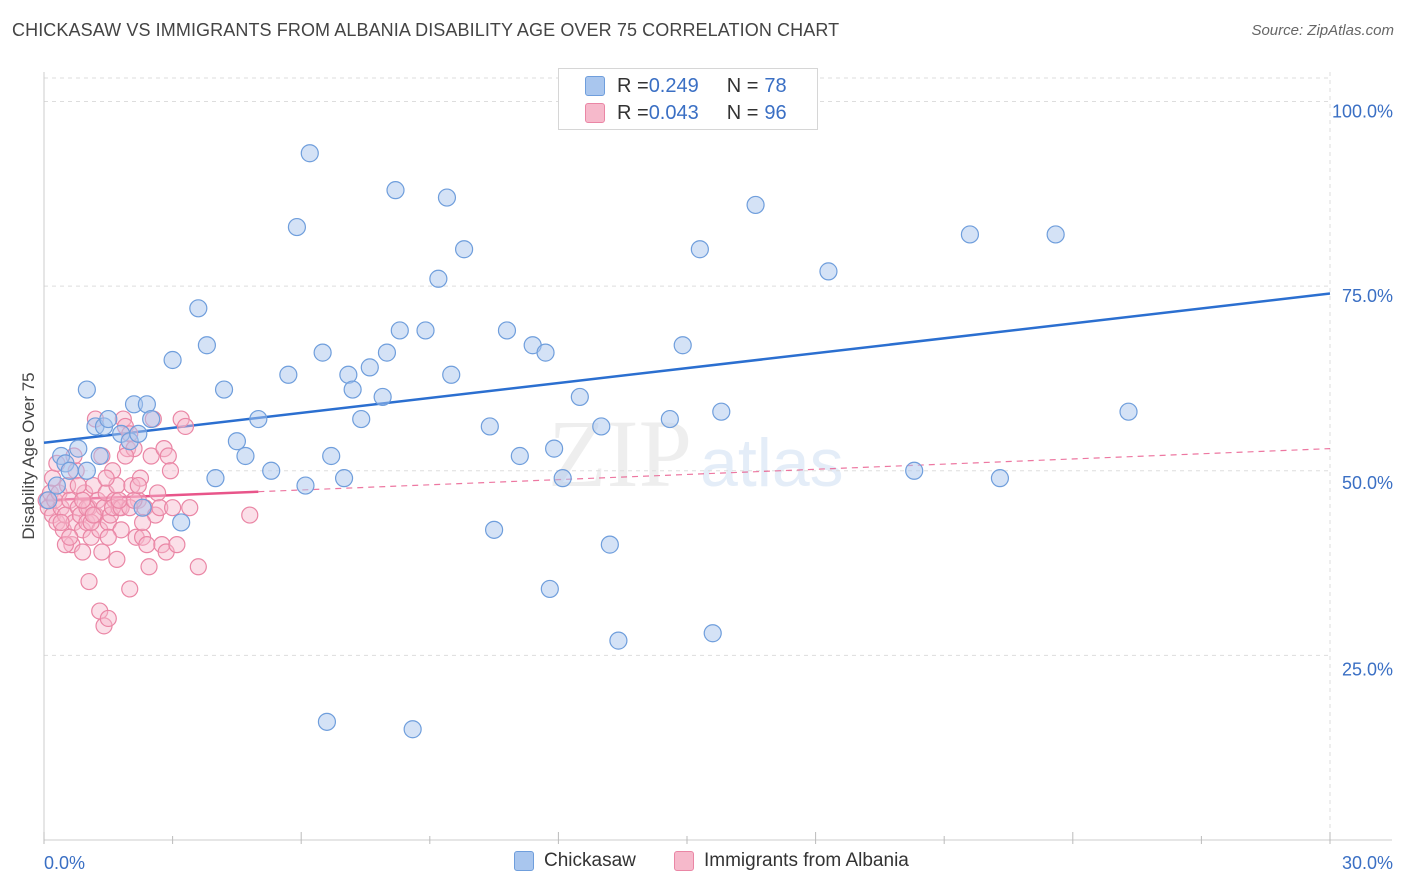 The width and height of the screenshot is (1406, 892). What do you see at coordinates (686, 113) in the screenshot?
I see `legend-row-albania: R = 0.043 N = 96` at bounding box center [686, 113].